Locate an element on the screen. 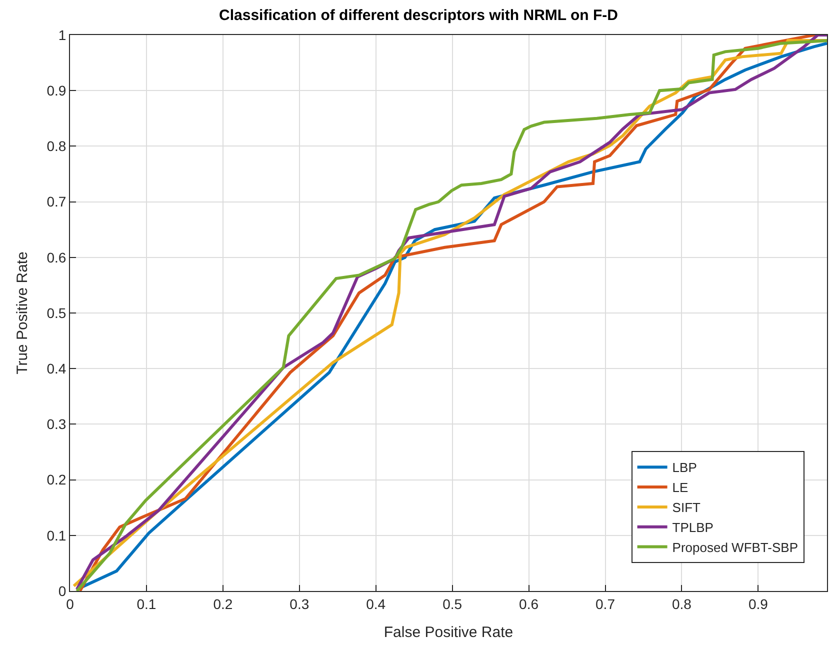 Image resolution: width=837 pixels, height=646 pixels. y-tick-label: 0.9 is located at coordinates (56, 90).